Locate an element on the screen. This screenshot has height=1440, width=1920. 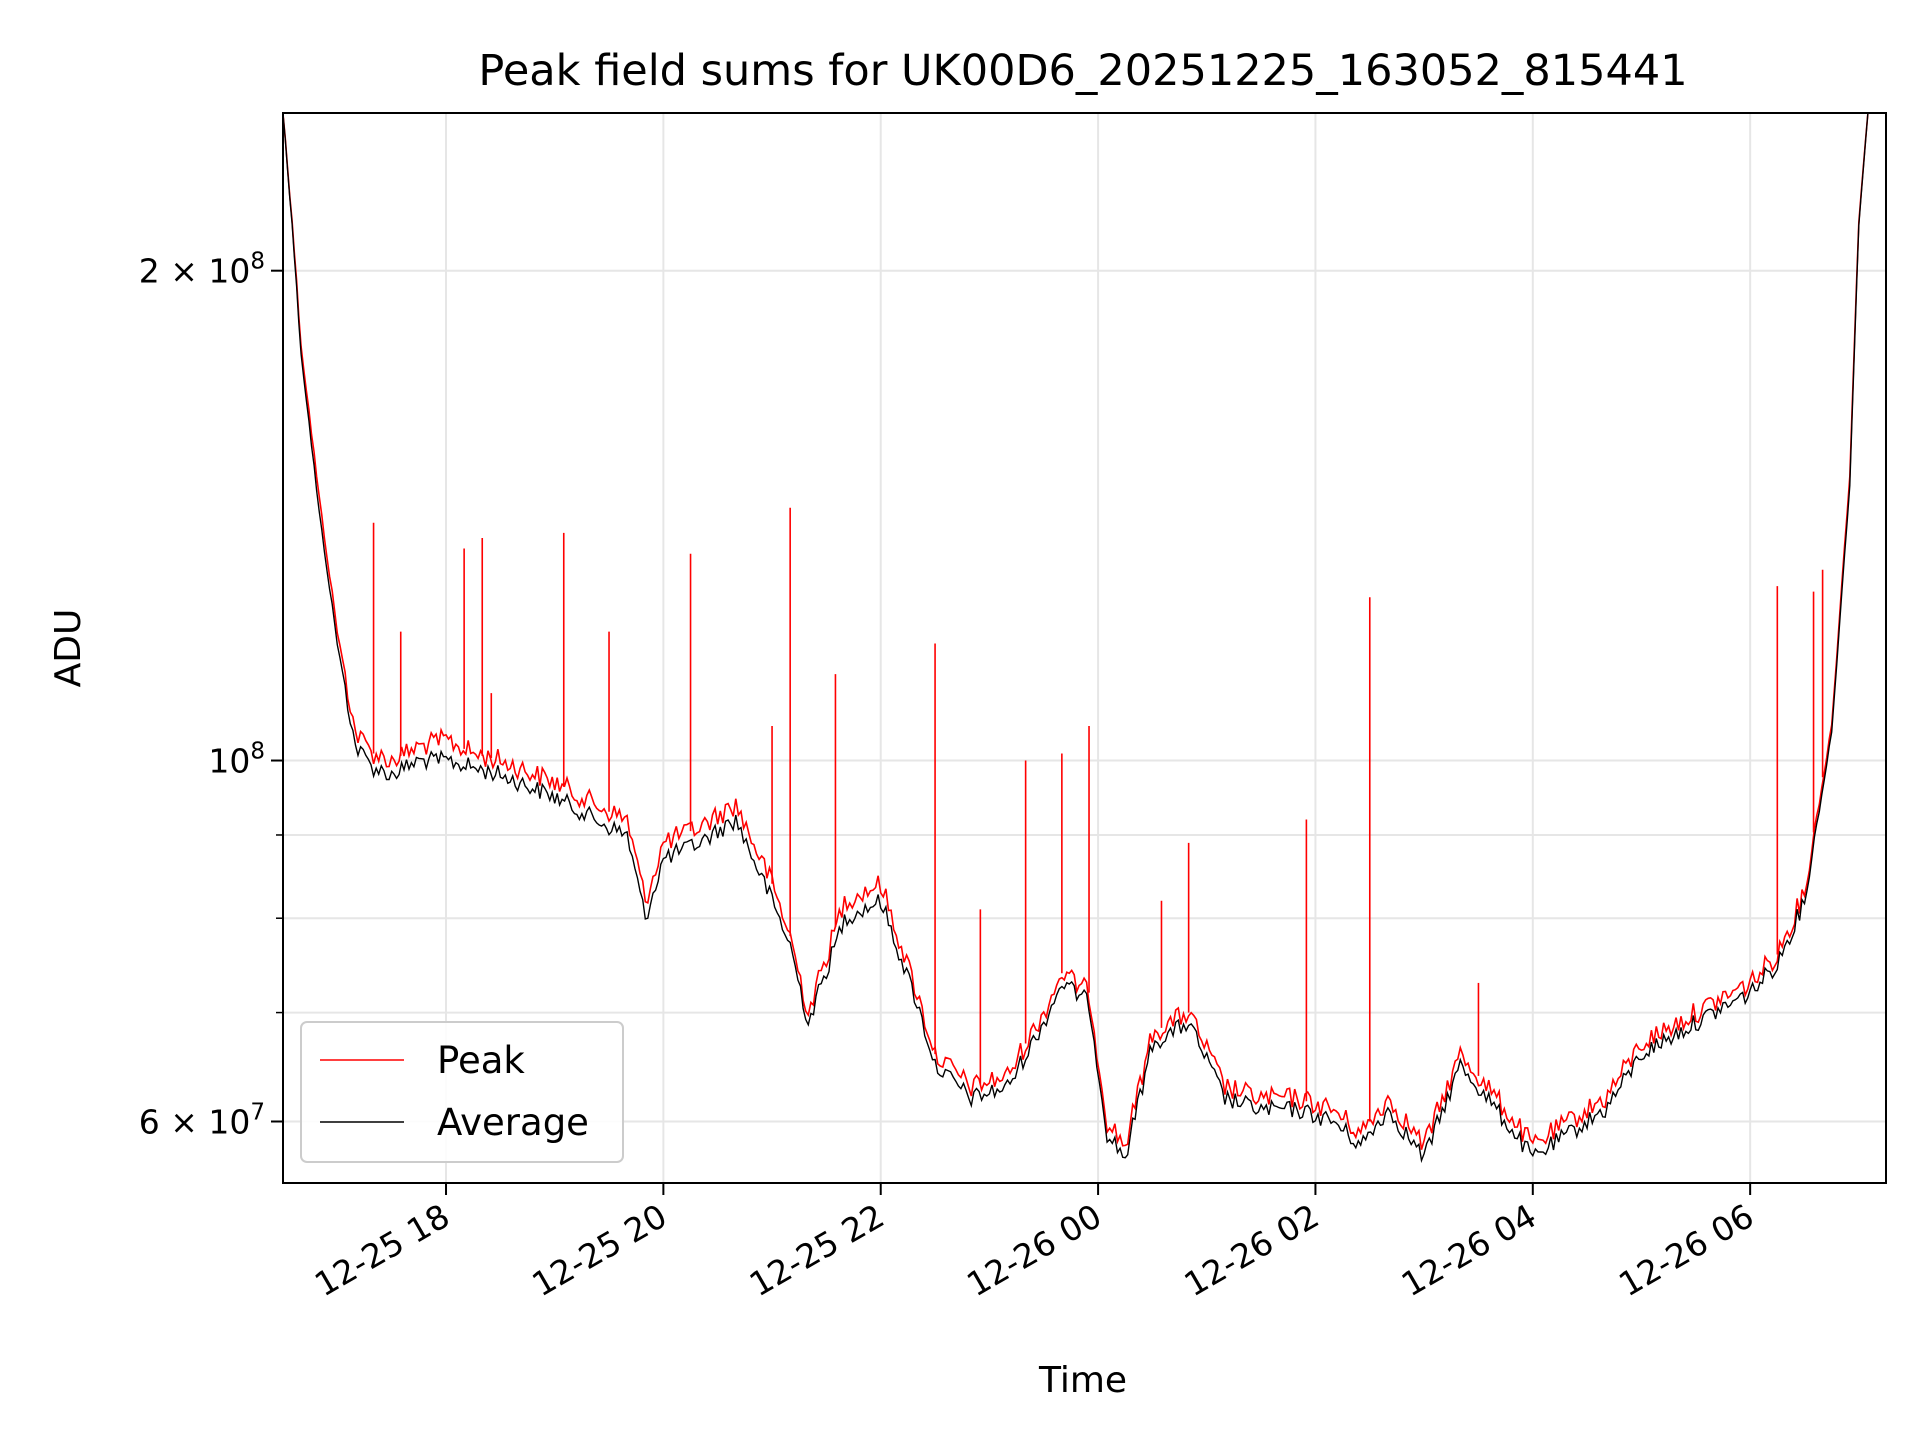
y-axis-ticks: 6 × 107 108 2 × 108 is located at coordinates (211, 695).